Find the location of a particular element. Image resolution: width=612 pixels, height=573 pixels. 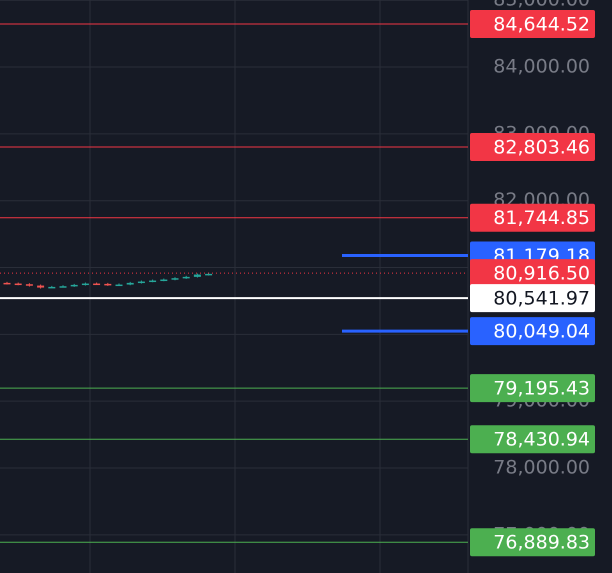

price-tag-label: 84,644.52 is located at coordinates (541, 24).